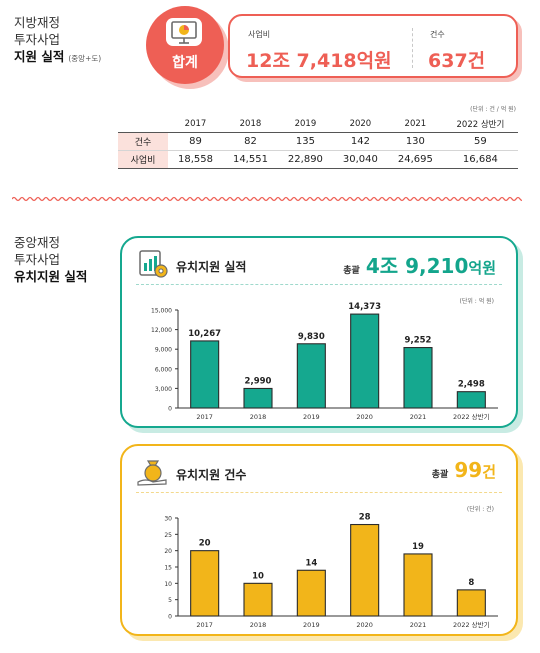 This screenshot has width=540, height=653. What do you see at coordinates (163, 350) in the screenshot?
I see `y-tick-label: 9,000` at bounding box center [163, 350].